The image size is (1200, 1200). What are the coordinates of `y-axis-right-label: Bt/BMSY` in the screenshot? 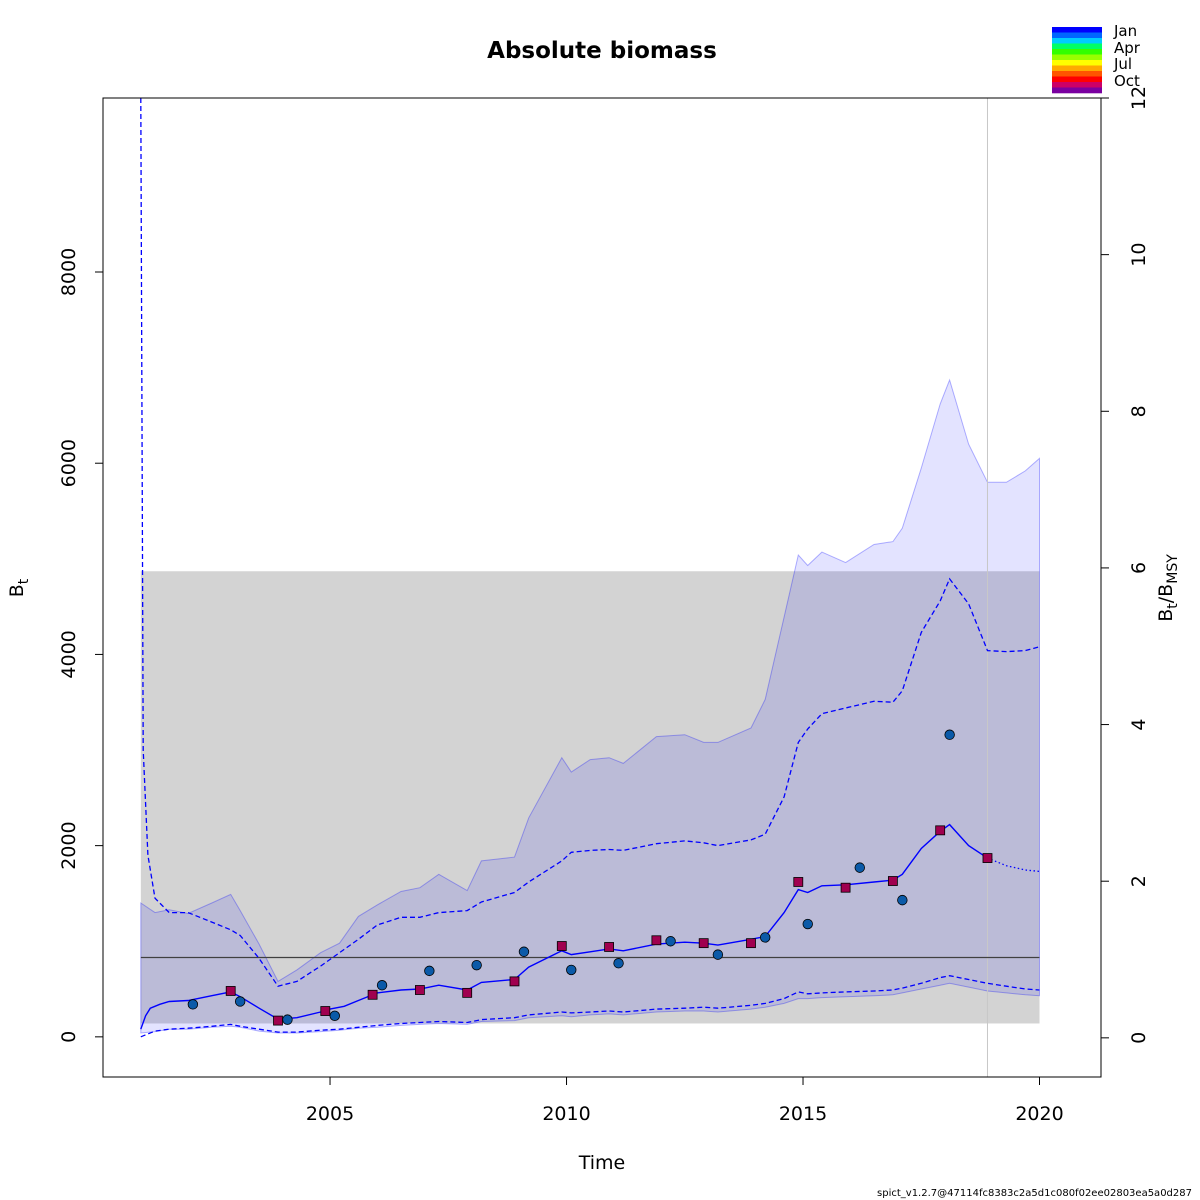 It's located at (1168, 588).